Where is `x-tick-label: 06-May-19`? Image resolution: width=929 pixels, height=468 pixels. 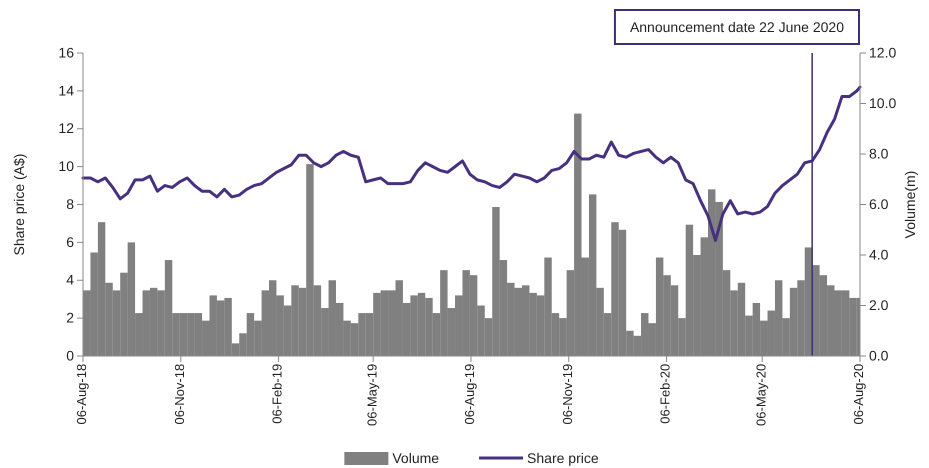
x-tick-label: 06-May-19 is located at coordinates (372, 395).